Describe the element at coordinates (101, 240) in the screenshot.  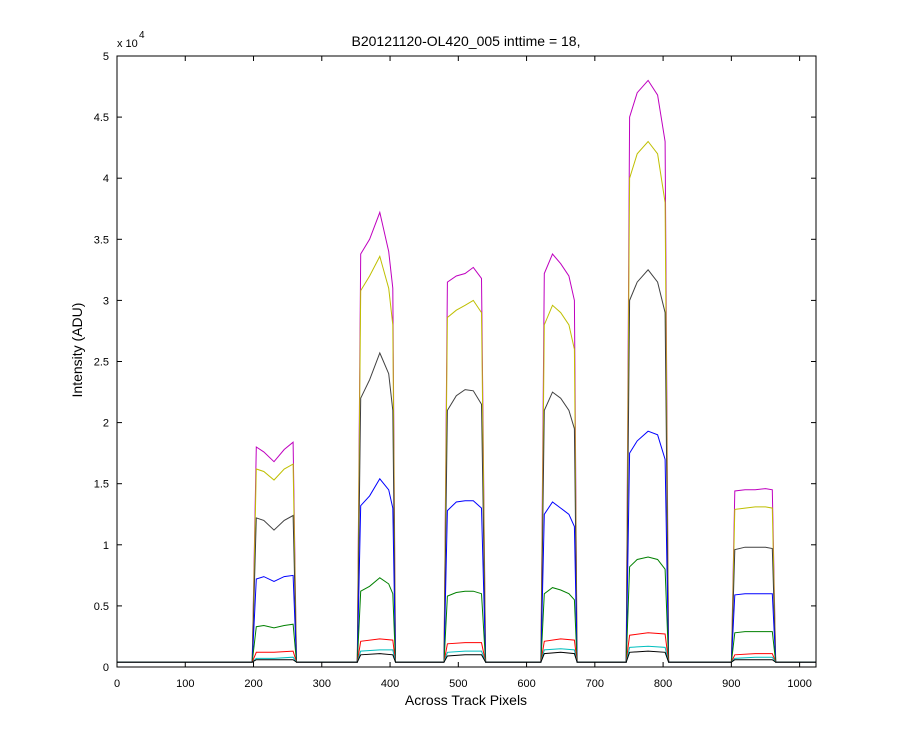
I see `y-tick-label: 3.5` at that location.